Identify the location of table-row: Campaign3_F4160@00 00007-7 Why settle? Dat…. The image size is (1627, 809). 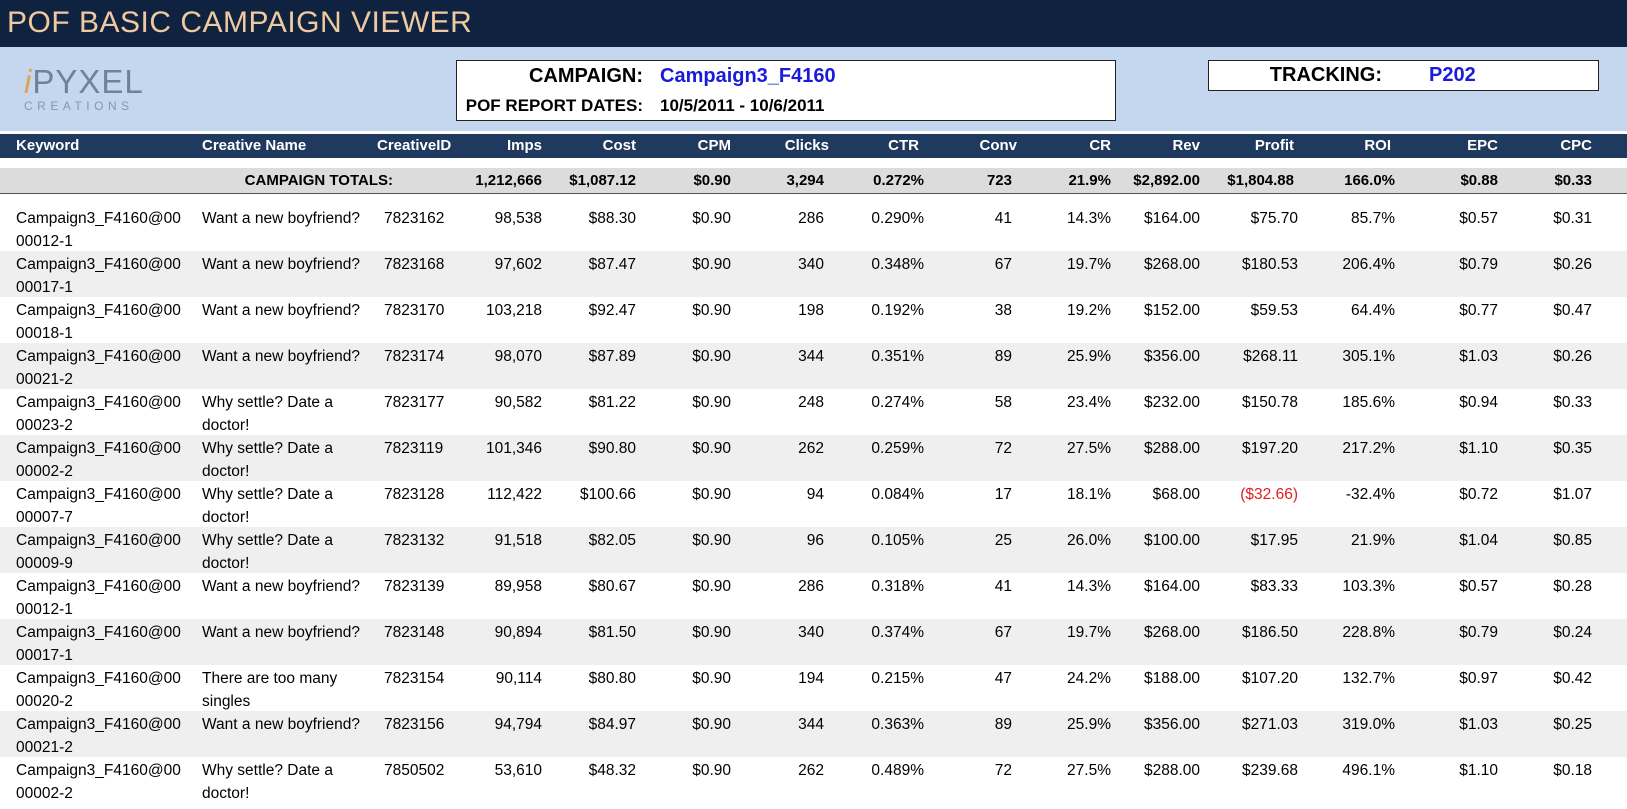
(813, 504).